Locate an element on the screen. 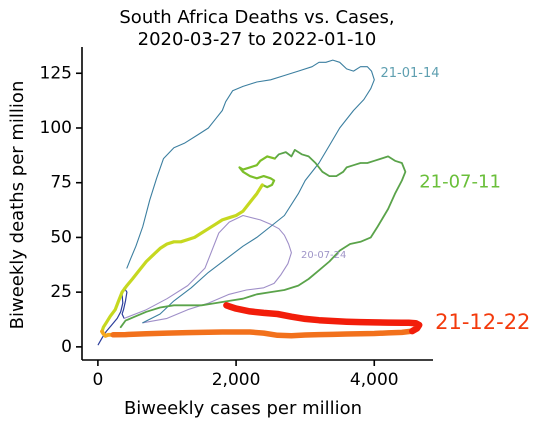 Image resolution: width=535 pixels, height=424 pixels. x-ticks: 0 2,000 4,000 is located at coordinates (245, 375).